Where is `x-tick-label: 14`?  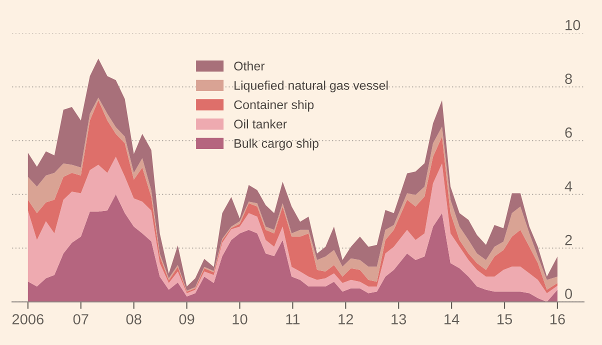
x-tick-label: 14 is located at coordinates (452, 319).